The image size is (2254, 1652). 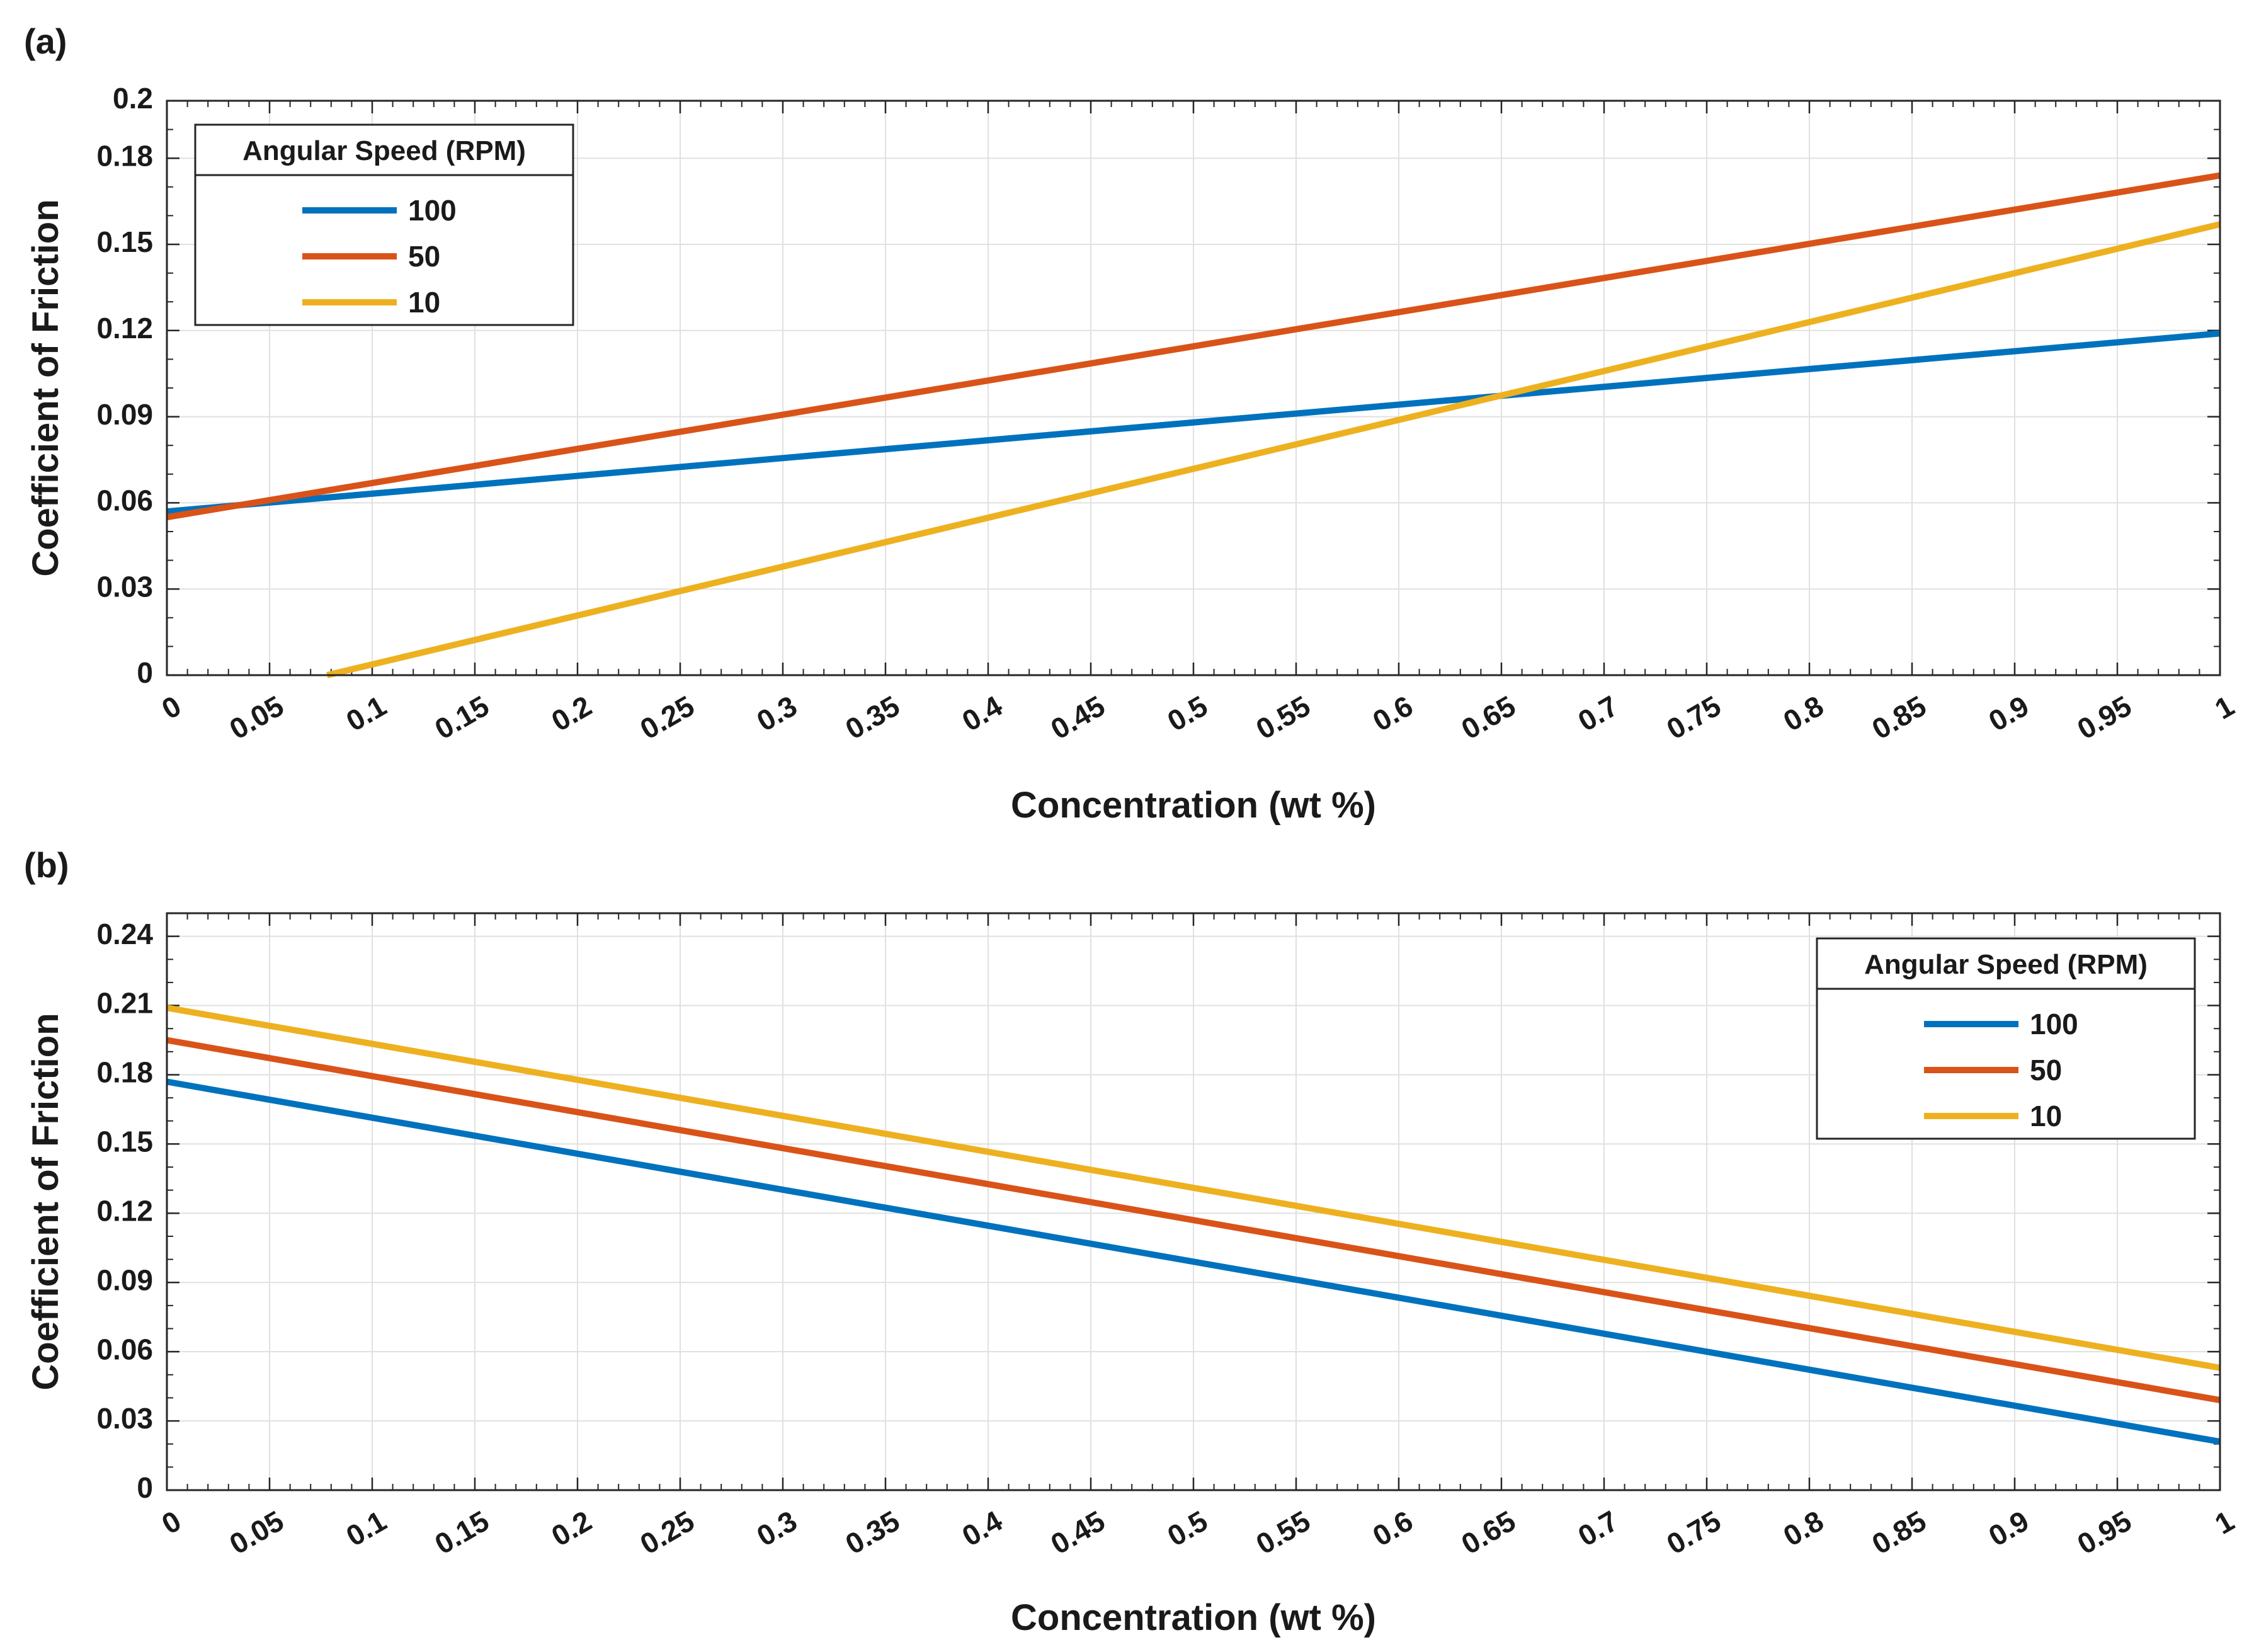 I want to click on panel-label: (b), so click(x=47, y=865).